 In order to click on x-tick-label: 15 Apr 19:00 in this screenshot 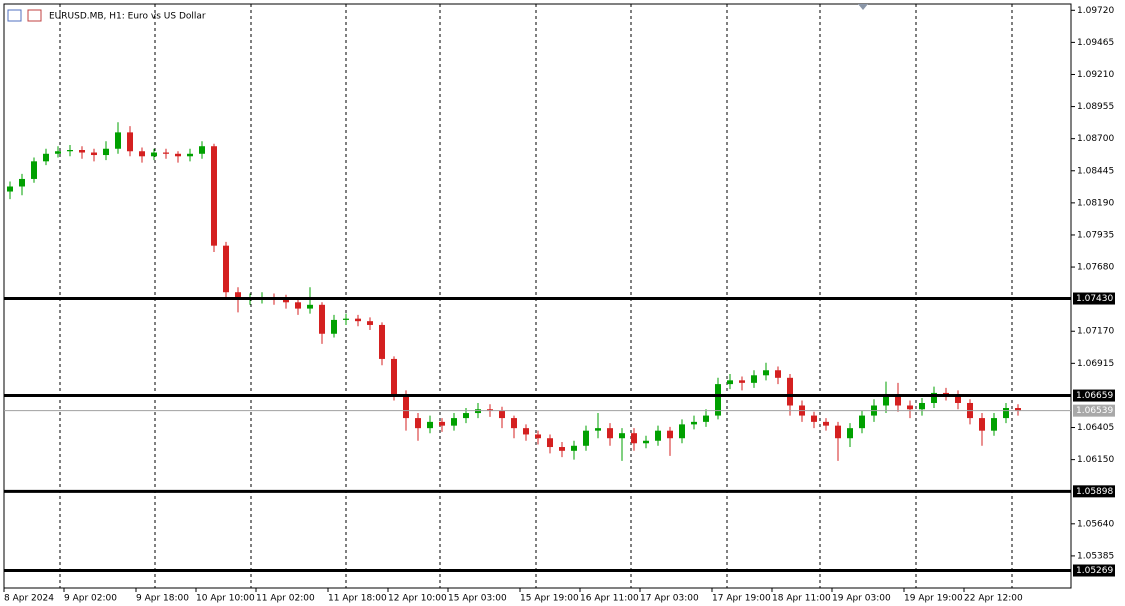, I will do `click(549, 599)`.